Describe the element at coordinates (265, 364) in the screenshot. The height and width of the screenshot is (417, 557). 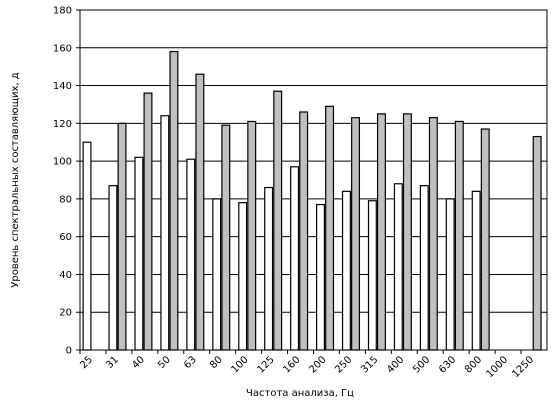
I see `x-tick-label: 125` at that location.